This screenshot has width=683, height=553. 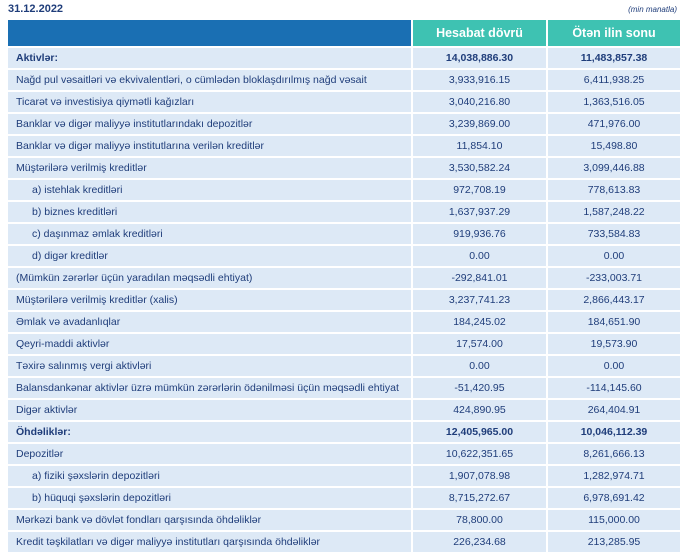 I want to click on row-label: Əmlak və avadanlıqlar, so click(x=209, y=322).